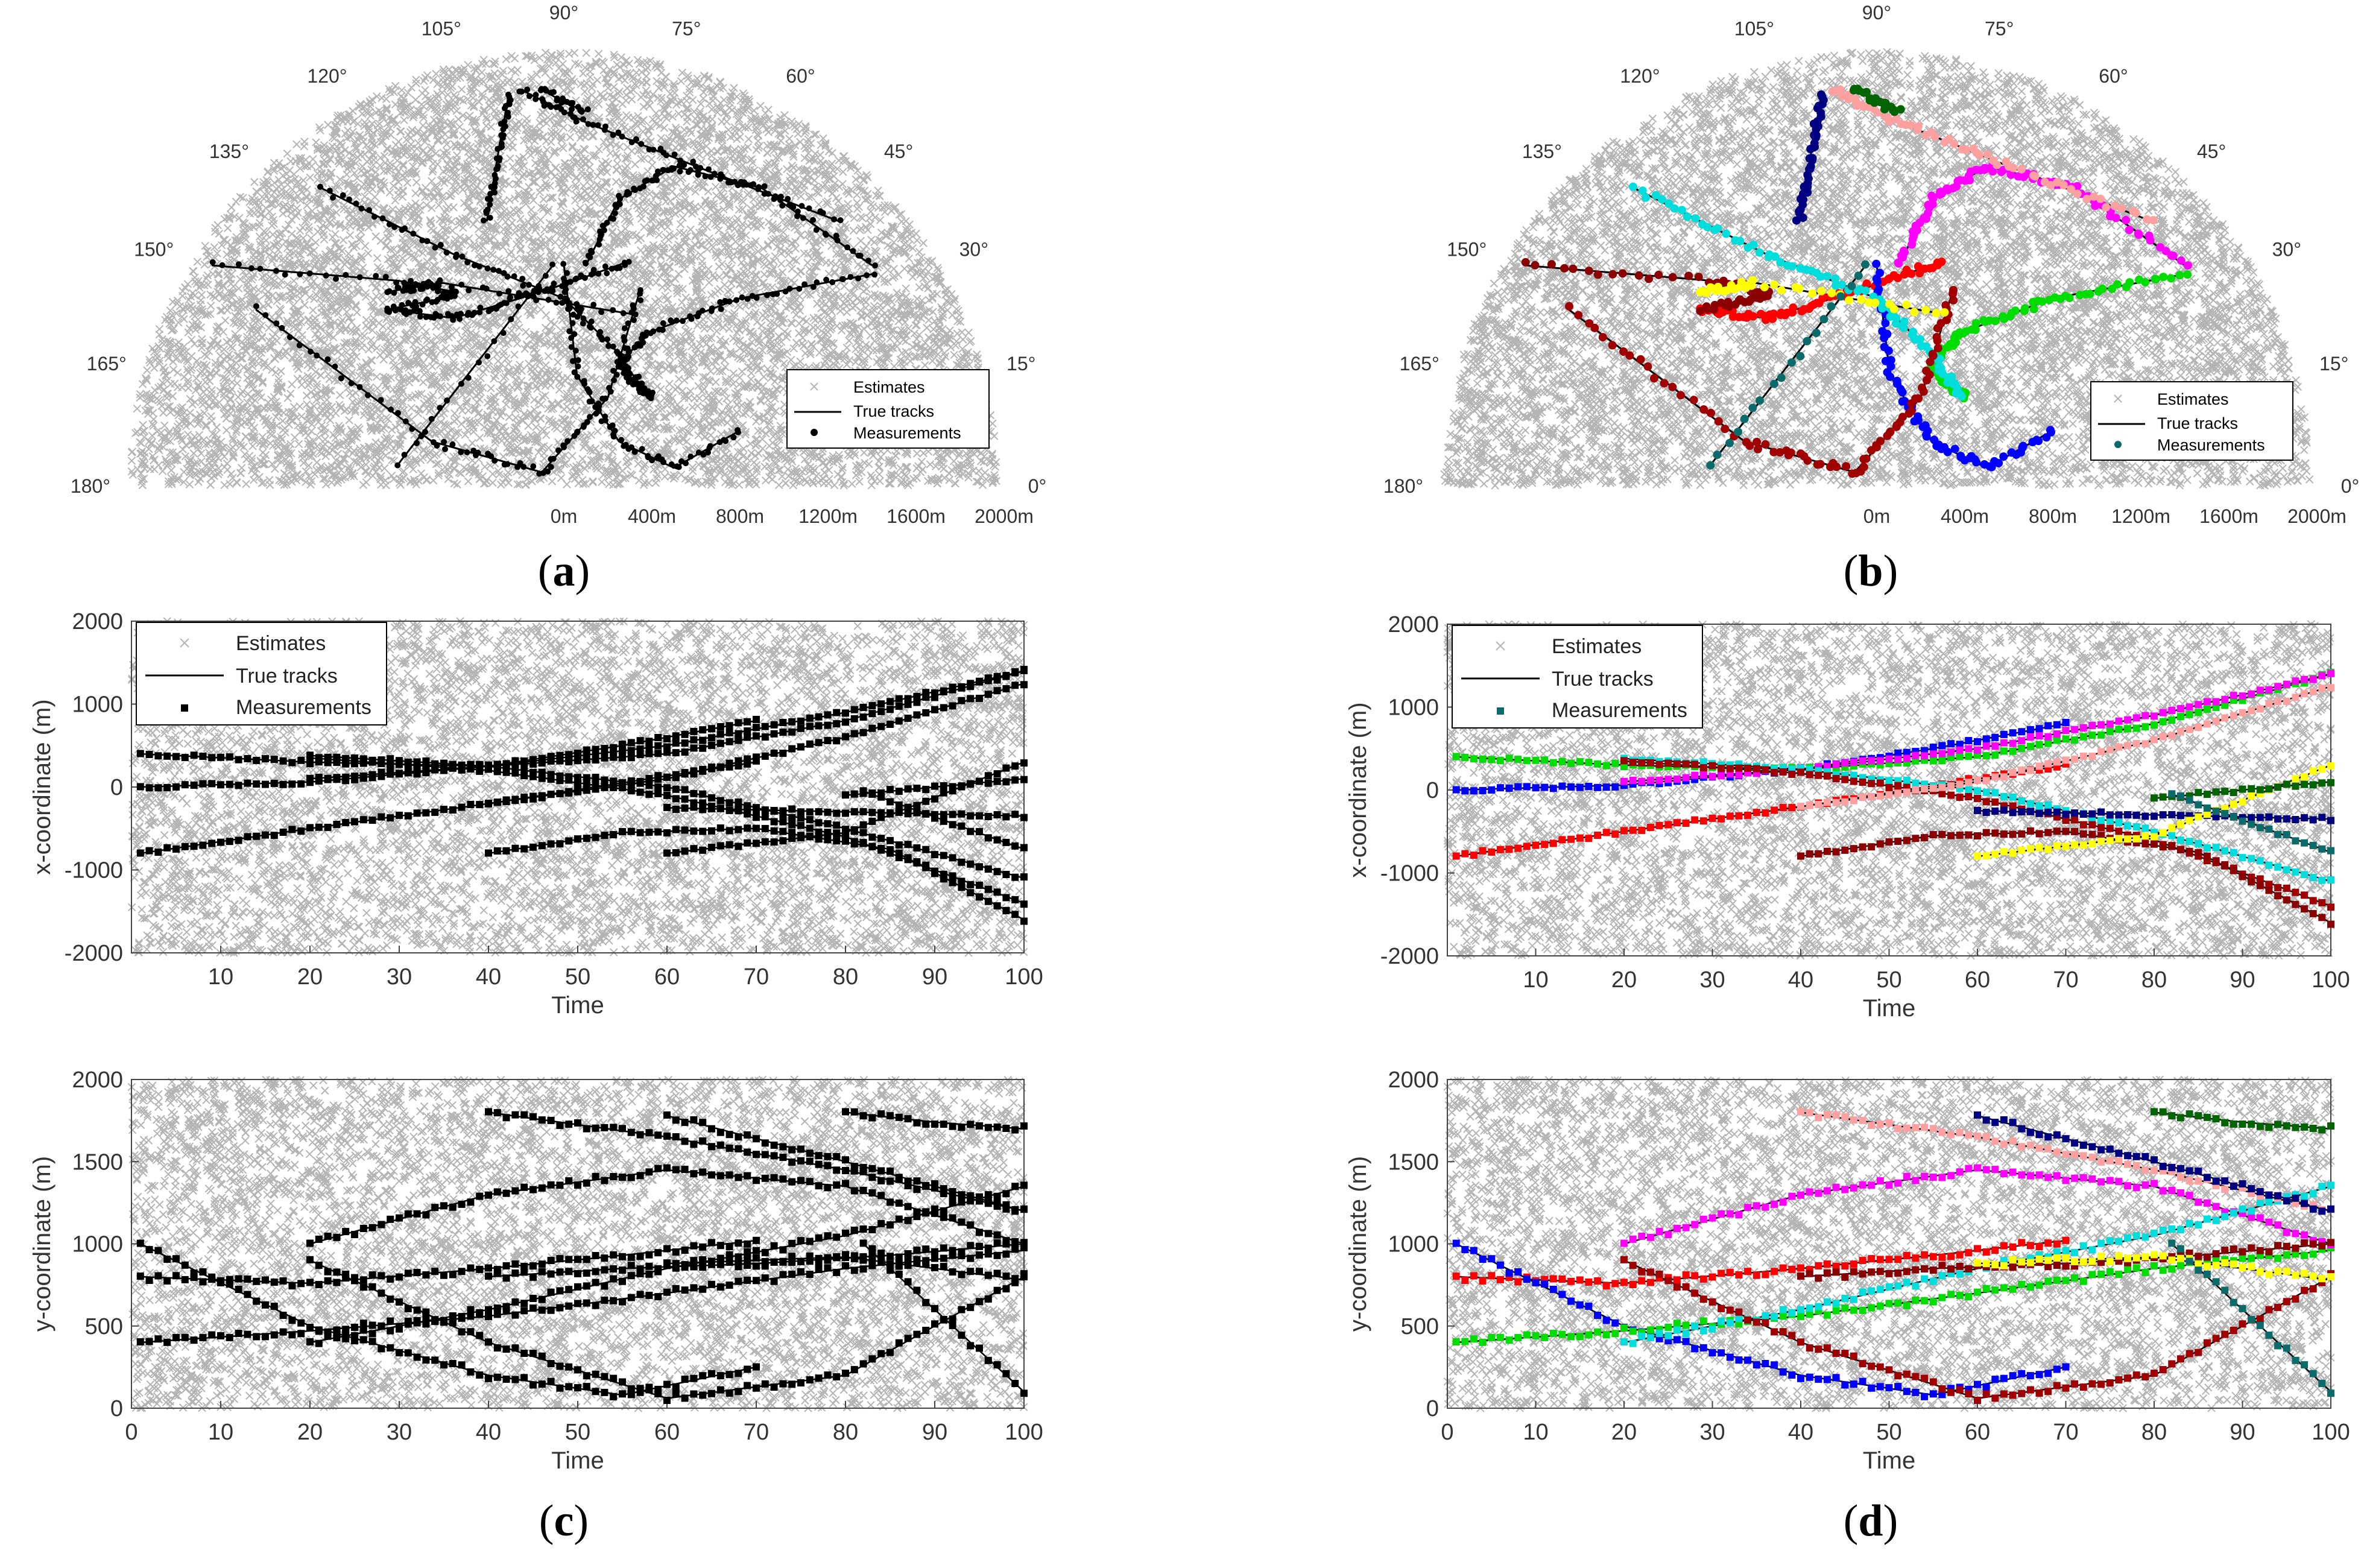 This screenshot has height=1568, width=2364. What do you see at coordinates (91, 486) in the screenshot?
I see `angle-tick-label: 180°` at bounding box center [91, 486].